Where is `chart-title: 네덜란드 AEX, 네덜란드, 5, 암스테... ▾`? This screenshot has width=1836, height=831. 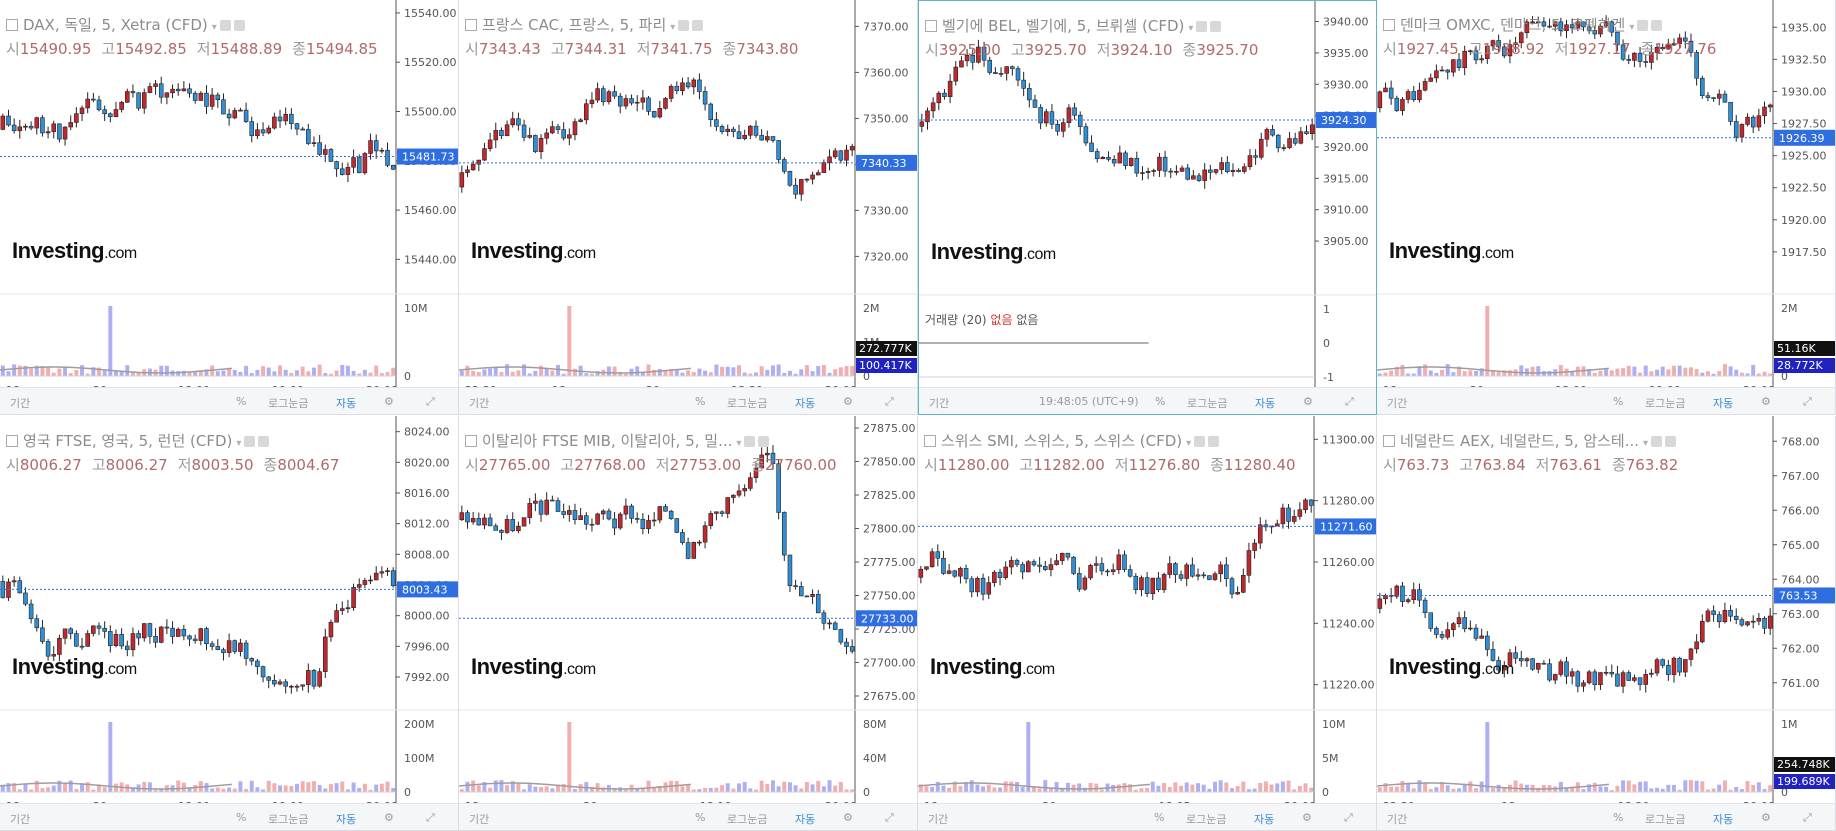 chart-title: 네덜란드 AEX, 네덜란드, 5, 암스테... ▾ is located at coordinates (1530, 440).